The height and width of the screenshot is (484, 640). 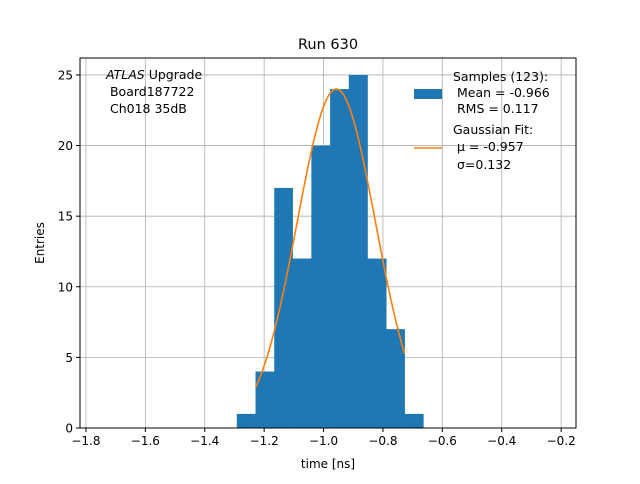 What do you see at coordinates (493, 129) in the screenshot?
I see `legend-fit-line-1: Gaussian Fit:` at bounding box center [493, 129].